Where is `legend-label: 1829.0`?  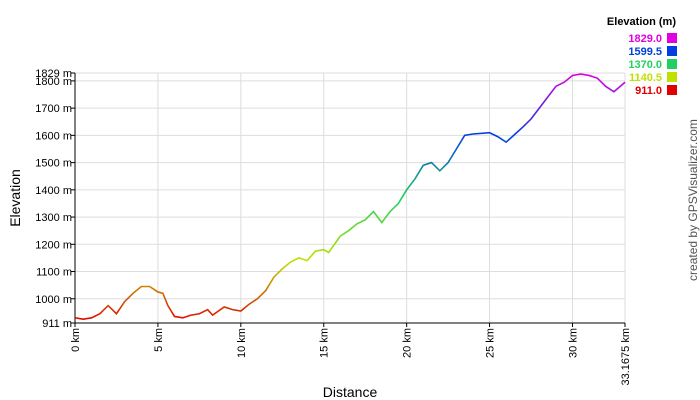 legend-label: 1829.0 is located at coordinates (645, 39).